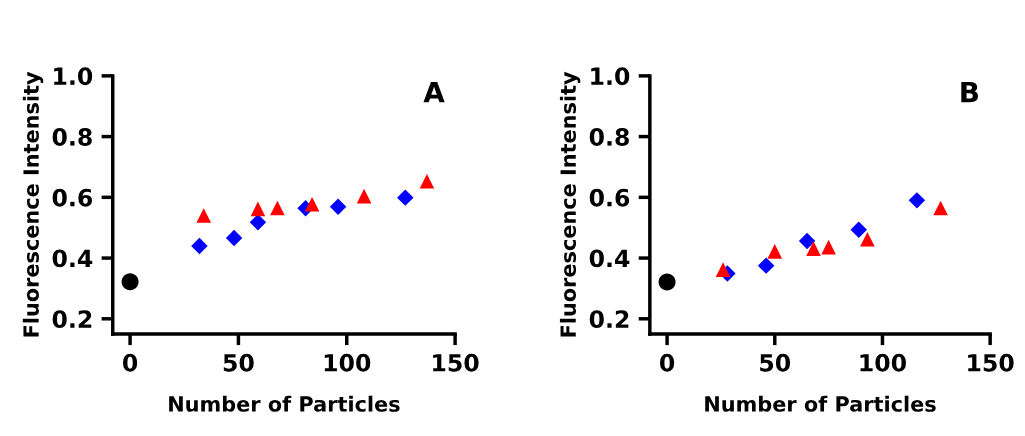 The height and width of the screenshot is (436, 1025). What do you see at coordinates (969, 92) in the screenshot?
I see `annotation: B` at bounding box center [969, 92].